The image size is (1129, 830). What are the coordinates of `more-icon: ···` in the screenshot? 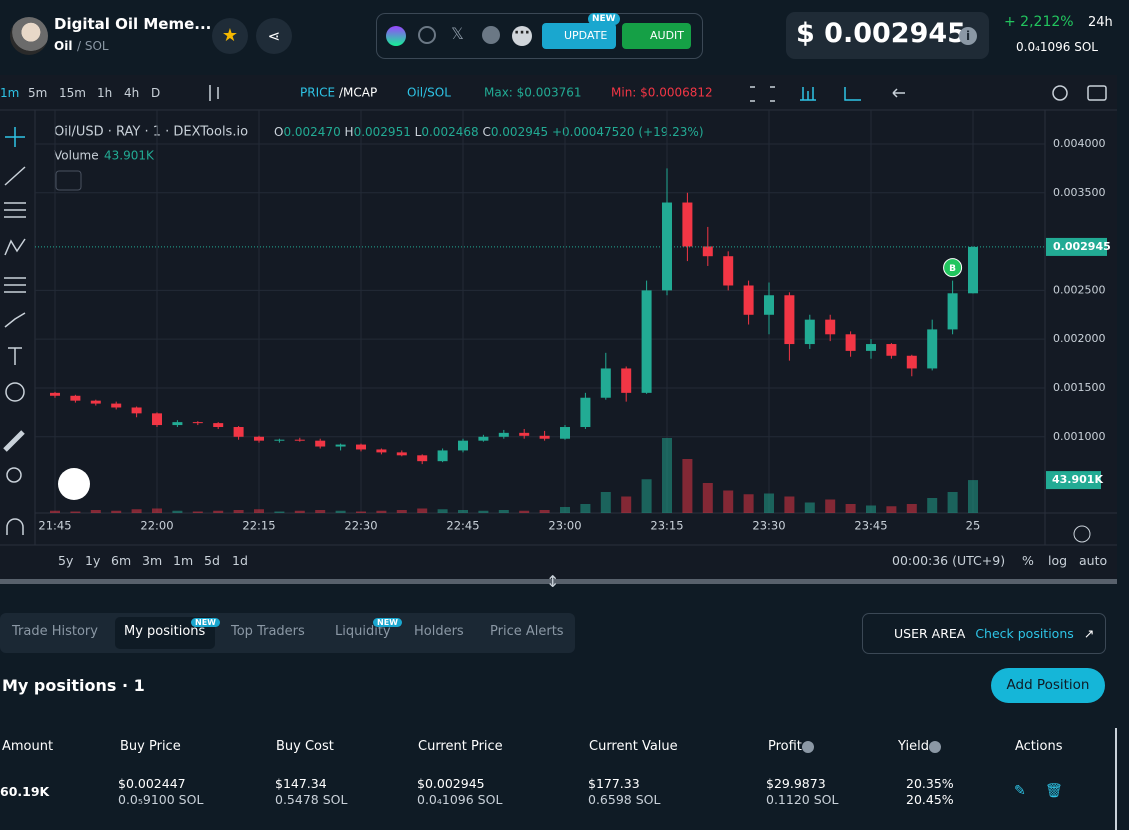 It's located at (522, 36).